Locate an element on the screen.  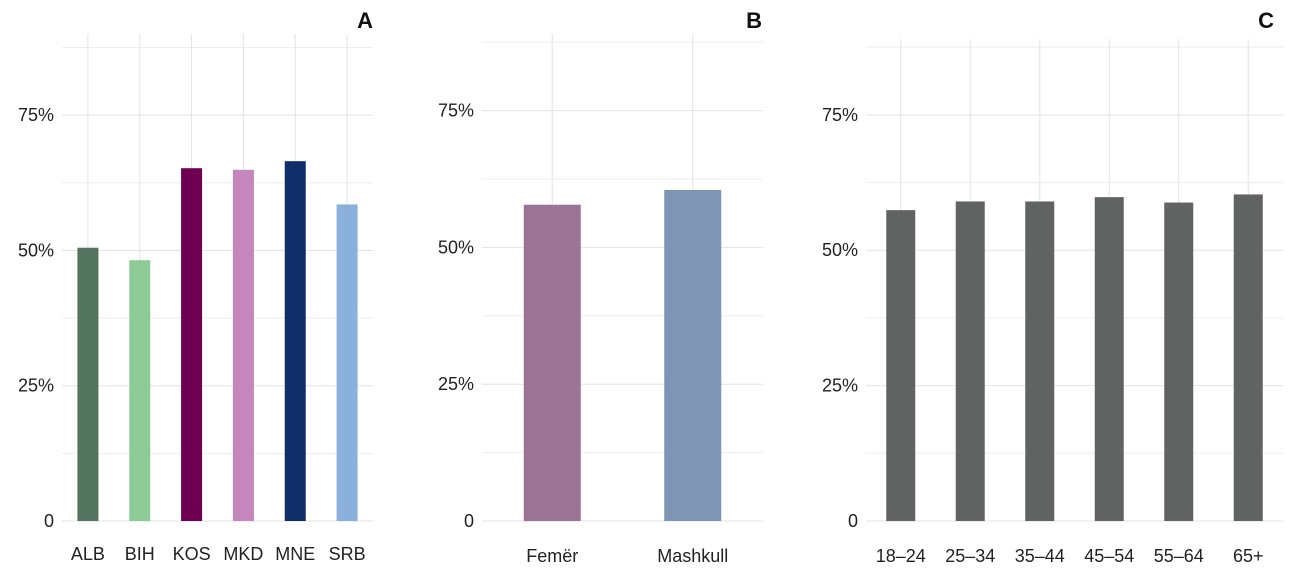
x-tick-label: SRB is located at coordinates (347, 554).